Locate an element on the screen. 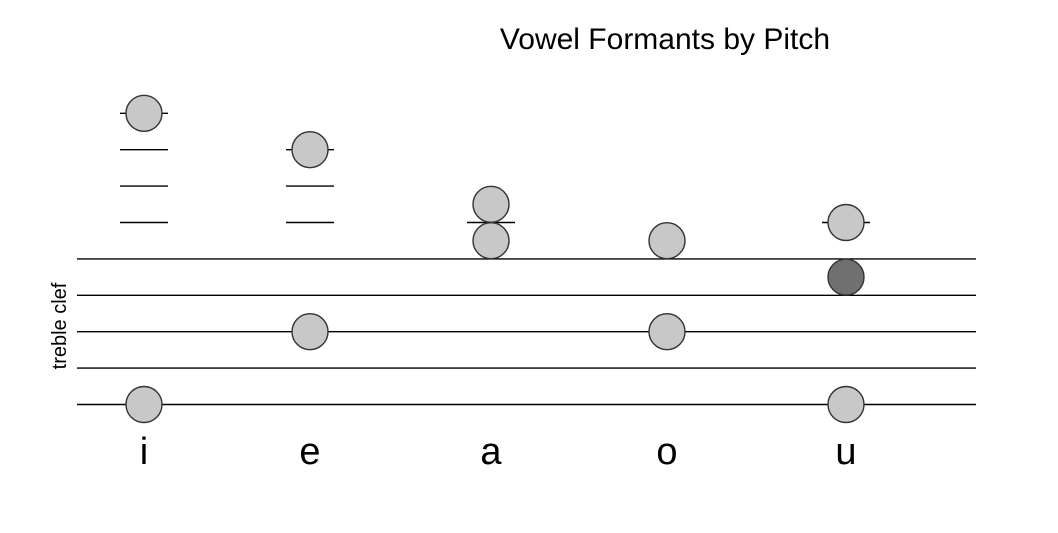 The height and width of the screenshot is (533, 1058). vowel-label-u: u is located at coordinates (845, 452).